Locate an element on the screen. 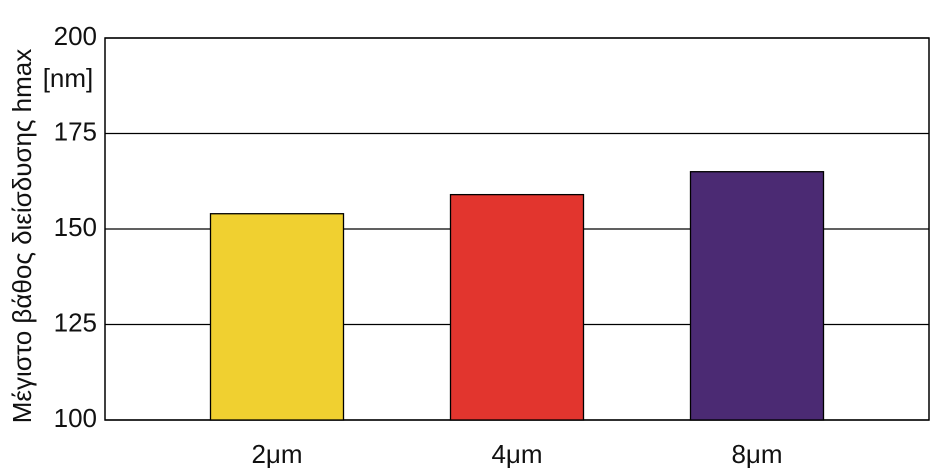  x-tick-label: 4μm is located at coordinates (516, 454).